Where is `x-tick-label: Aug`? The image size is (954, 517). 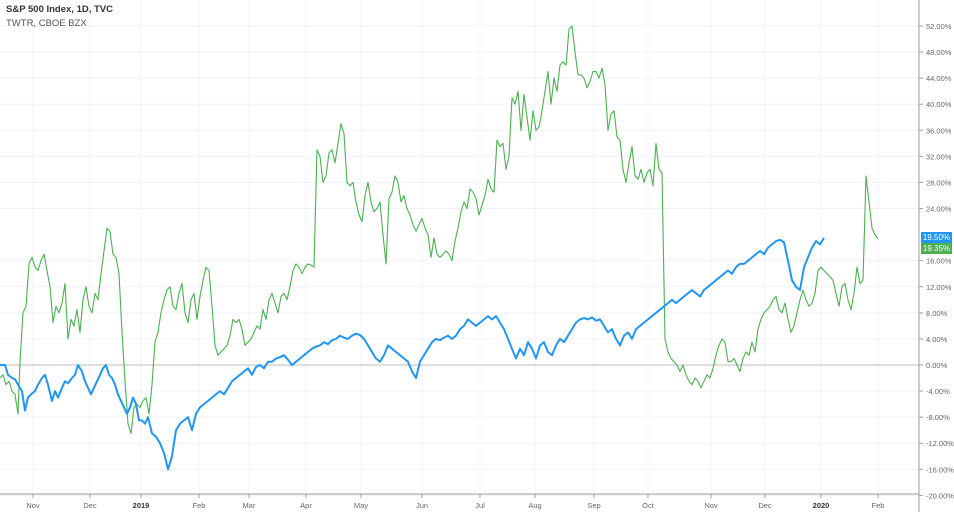
x-tick-label: Aug is located at coordinates (534, 505).